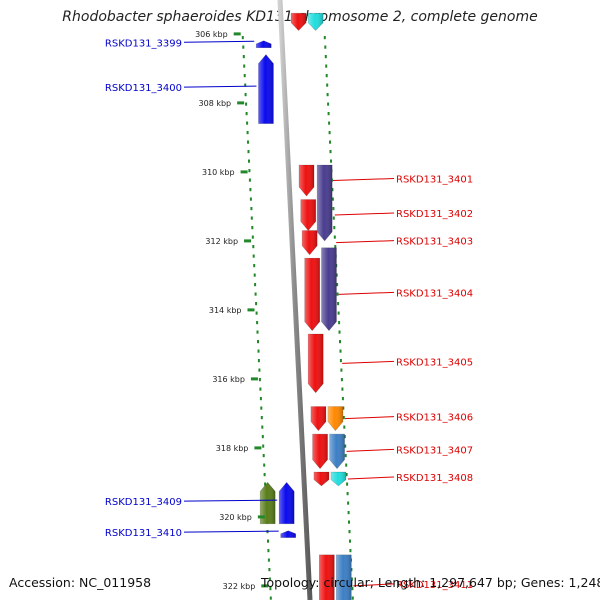 This screenshot has width=600, height=600. I want to click on gene-label: RSKD131_3399, so click(143, 43).